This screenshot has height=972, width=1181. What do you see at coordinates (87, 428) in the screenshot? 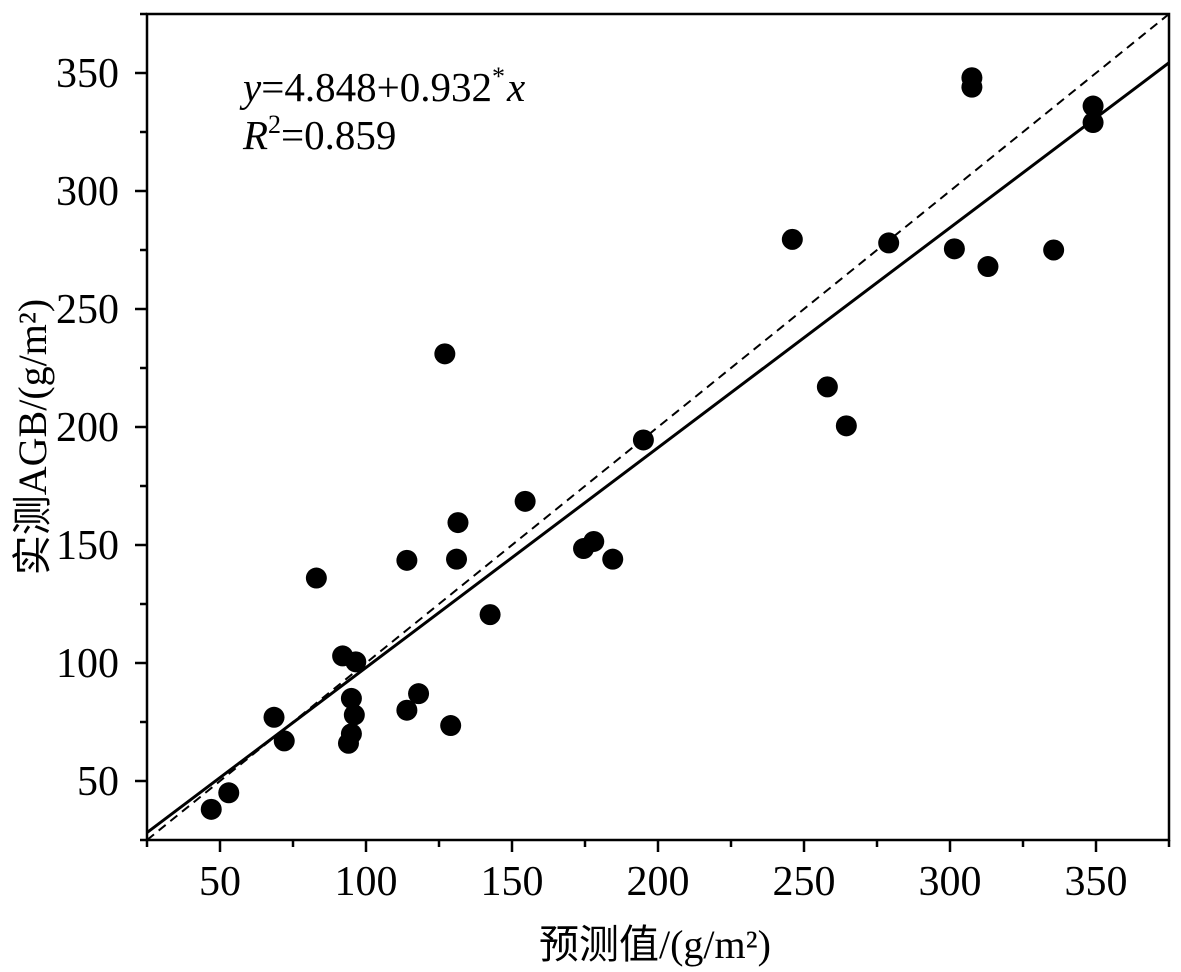
I see `y-tick-label: 200` at bounding box center [87, 428].